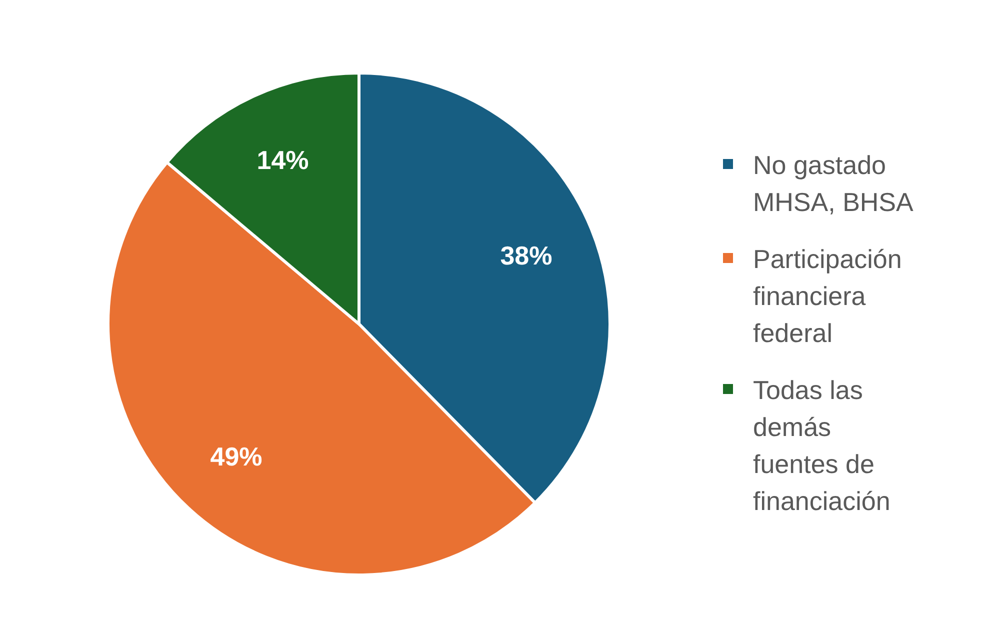  Describe the element at coordinates (833, 183) in the screenshot. I see `legend-label: No gastado MHSA, BHSA` at that location.